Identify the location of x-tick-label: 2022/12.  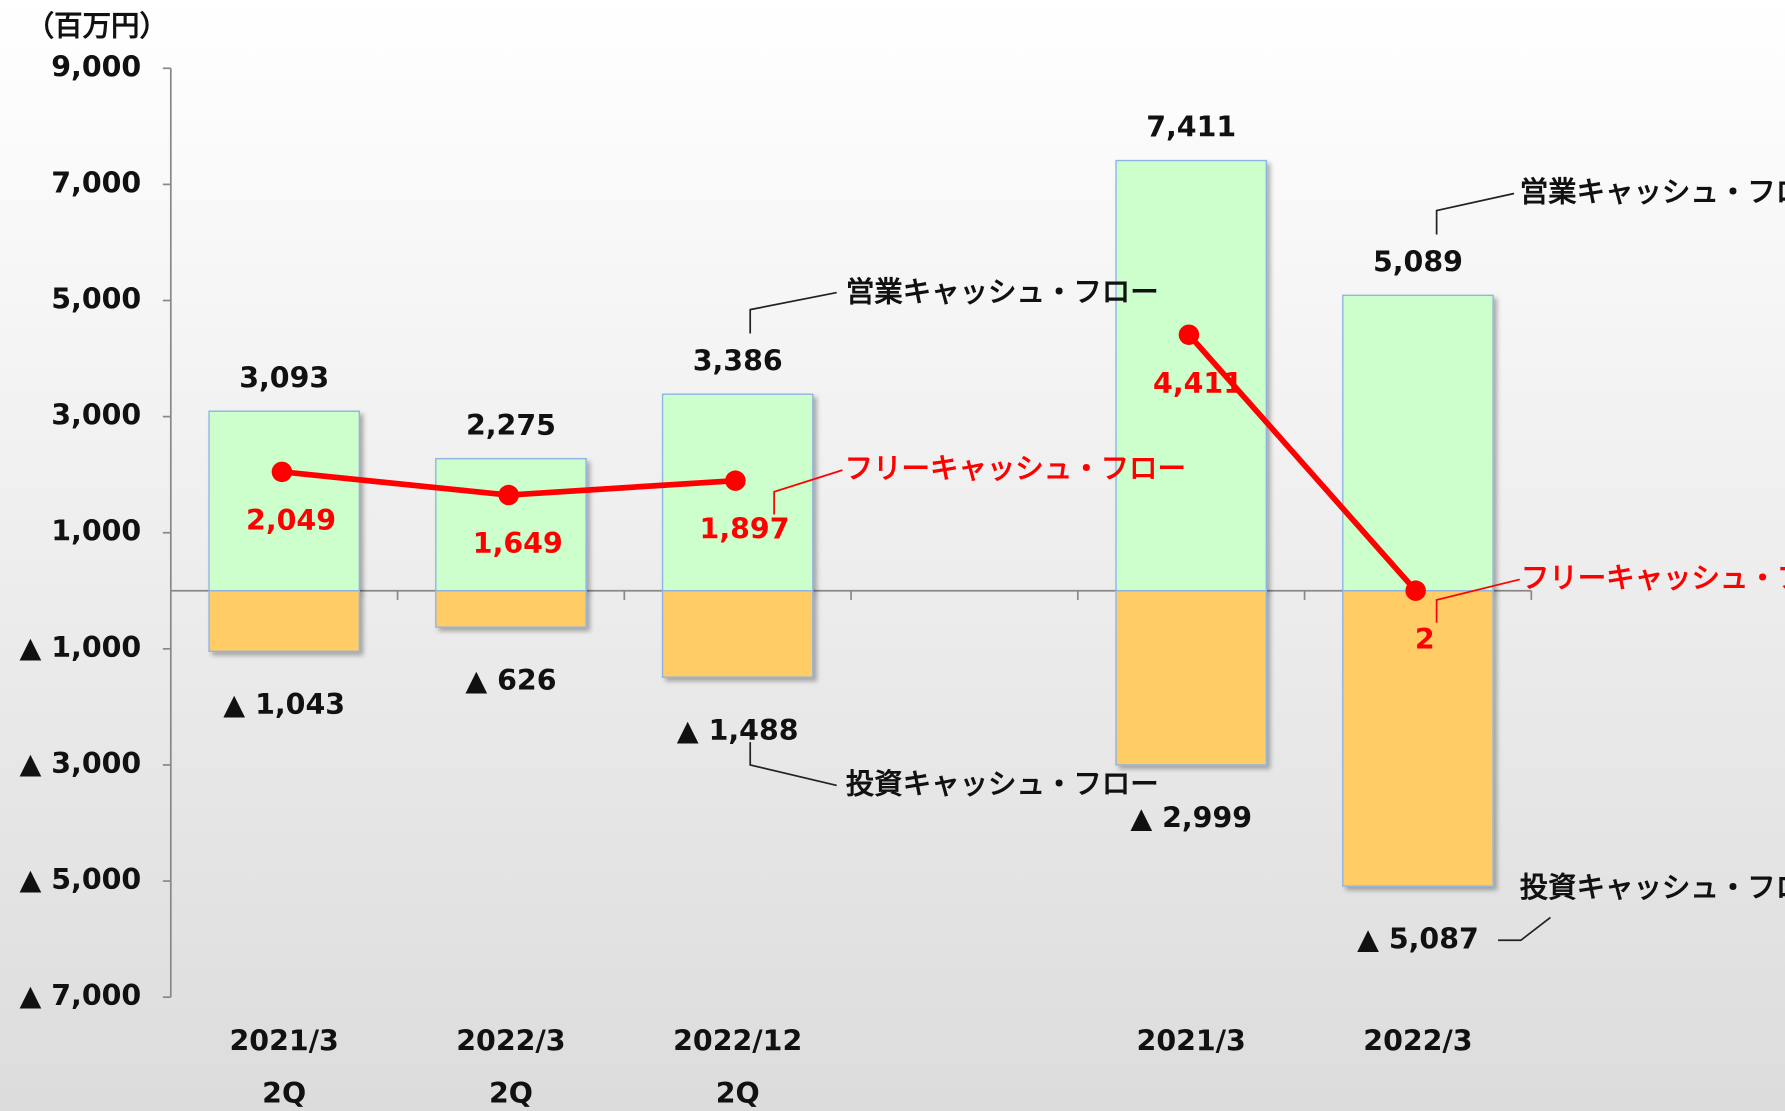
(737, 1041).